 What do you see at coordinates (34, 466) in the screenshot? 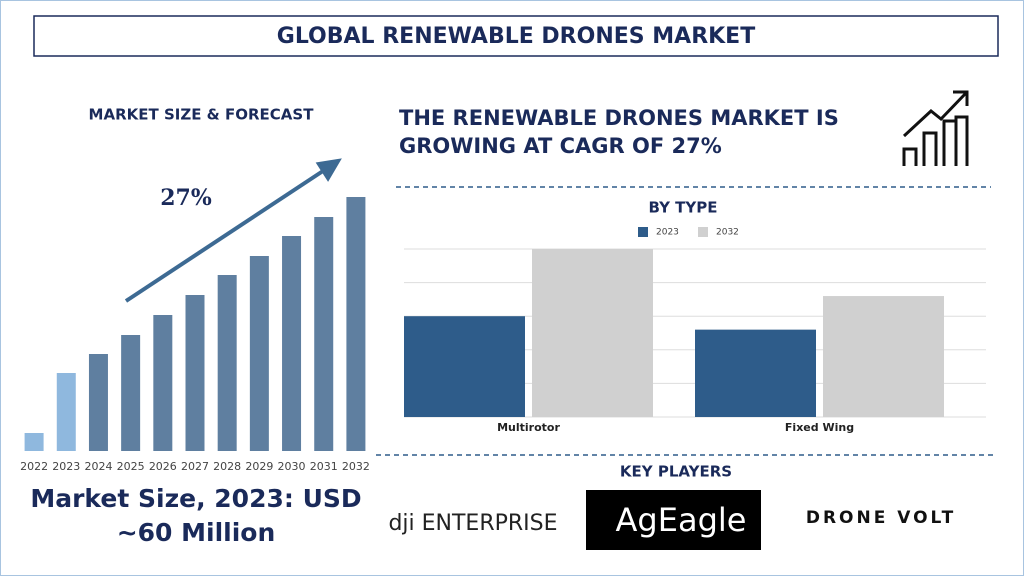
I see `x-tick-label: 2022` at bounding box center [34, 466].